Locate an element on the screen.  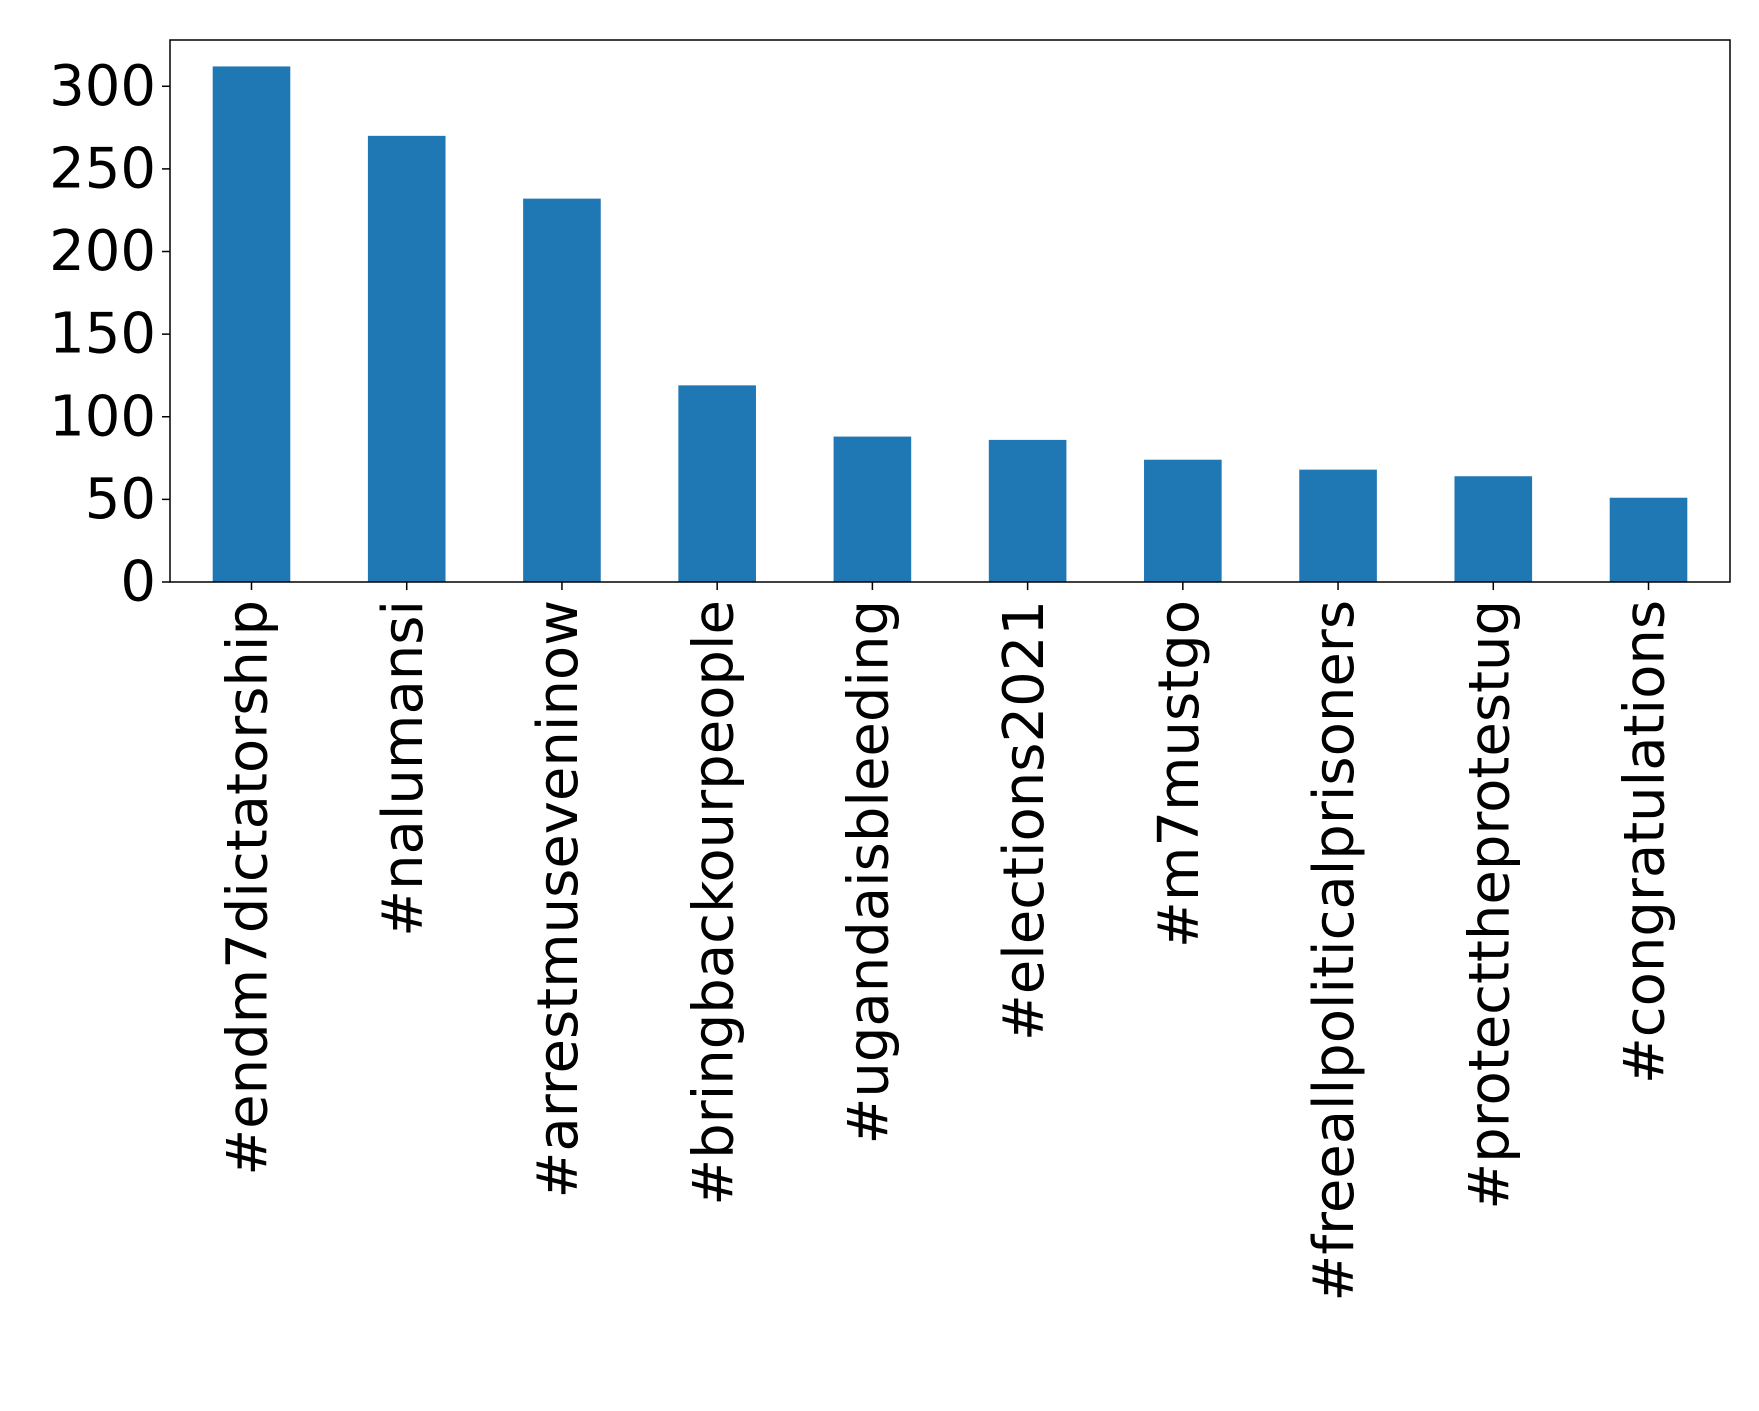
y-axis: 0 50 100 150 200 250 300 is located at coordinates (109, 334).